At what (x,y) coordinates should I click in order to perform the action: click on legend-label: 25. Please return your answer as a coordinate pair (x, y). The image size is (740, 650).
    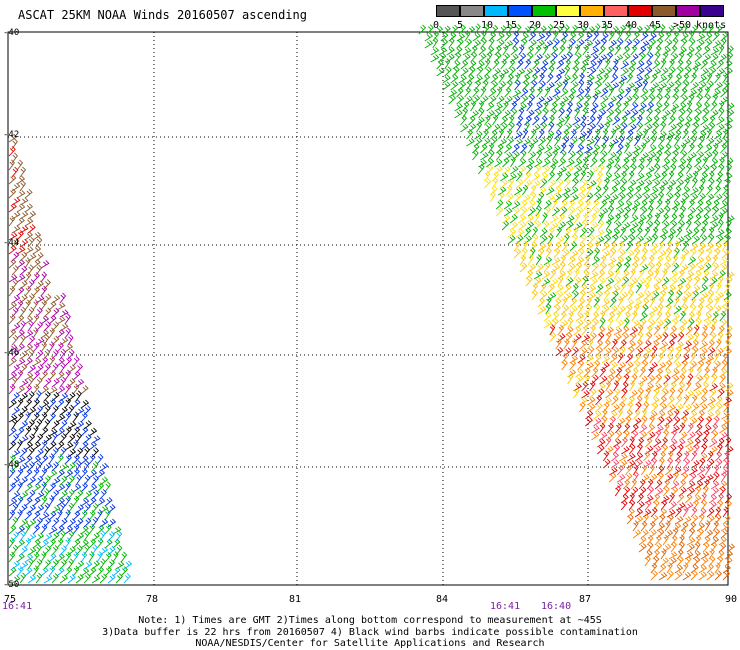
    Looking at the image, I should click on (559, 25).